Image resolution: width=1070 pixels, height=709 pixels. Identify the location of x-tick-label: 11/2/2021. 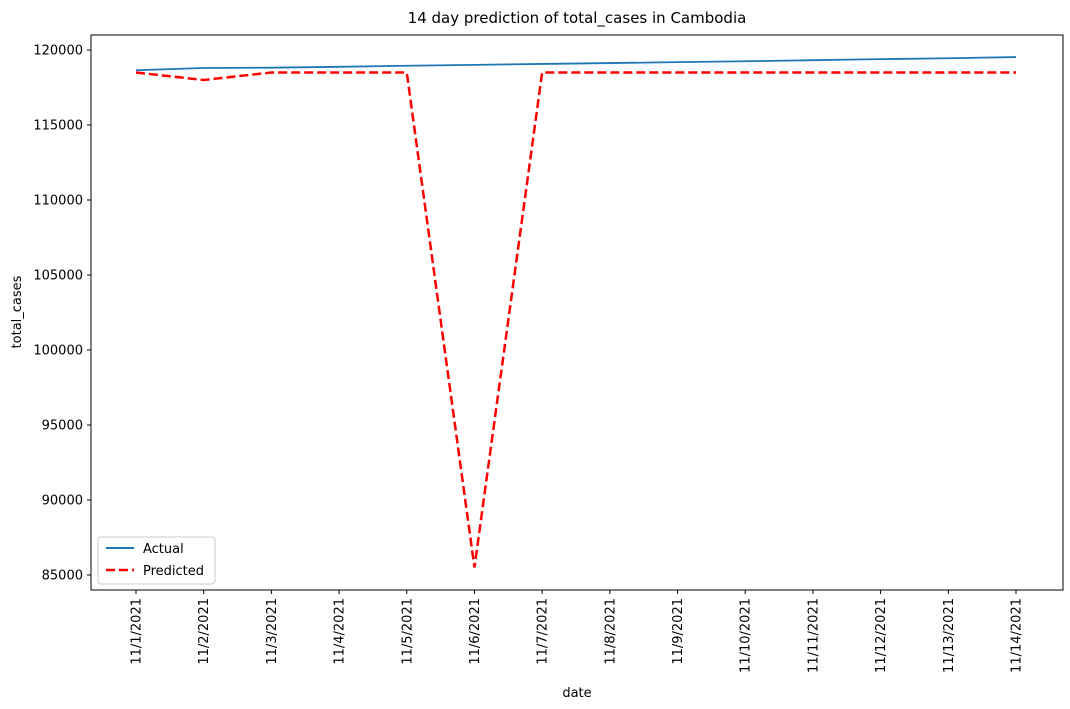
(204, 631).